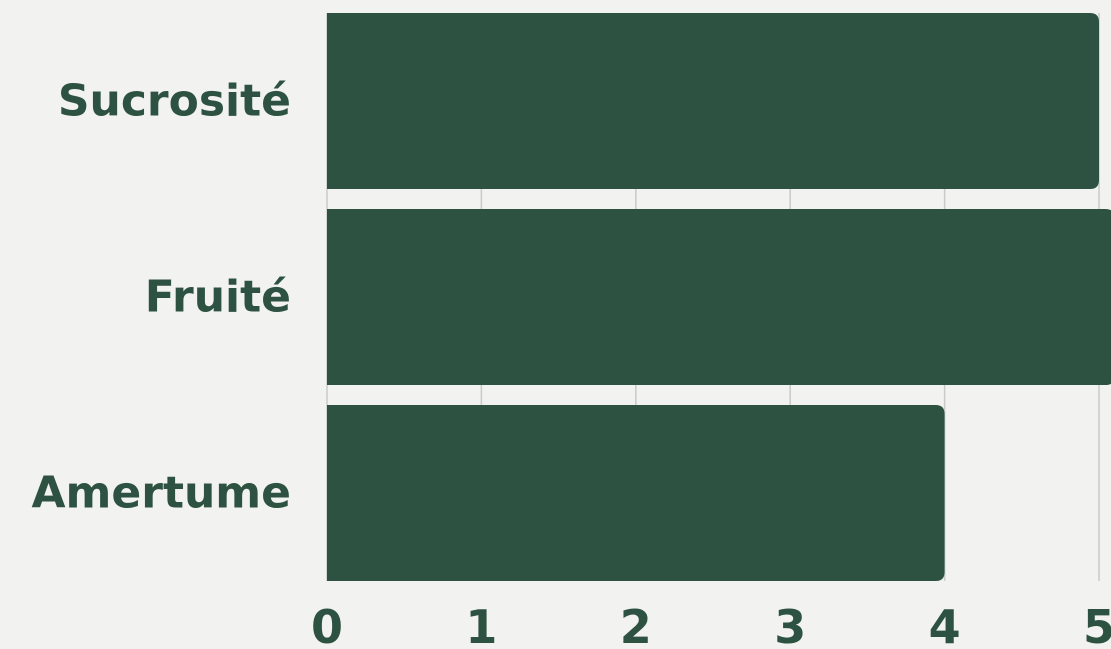 Image resolution: width=1111 pixels, height=649 pixels. I want to click on x-tick-label-4: 4, so click(945, 622).